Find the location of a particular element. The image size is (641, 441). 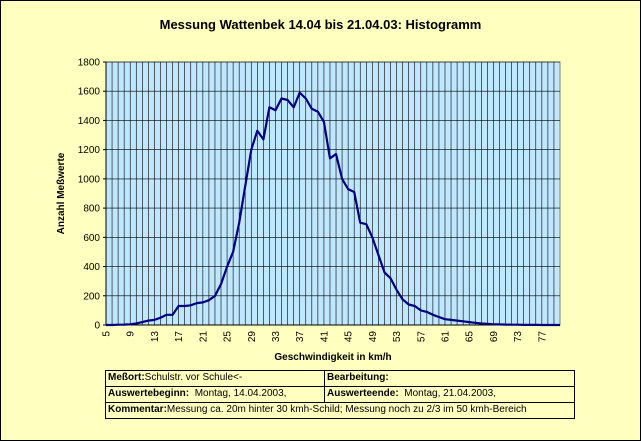

x-tick-label: 61 is located at coordinates (445, 337).